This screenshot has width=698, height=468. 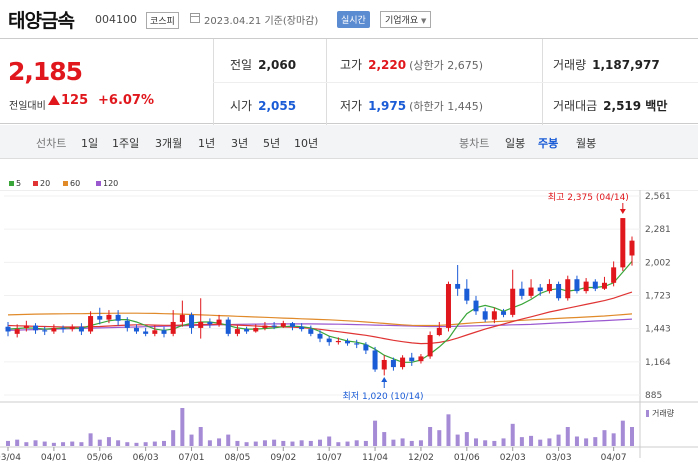 What do you see at coordinates (272, 143) in the screenshot?
I see `tab-5year: 5년` at bounding box center [272, 143].